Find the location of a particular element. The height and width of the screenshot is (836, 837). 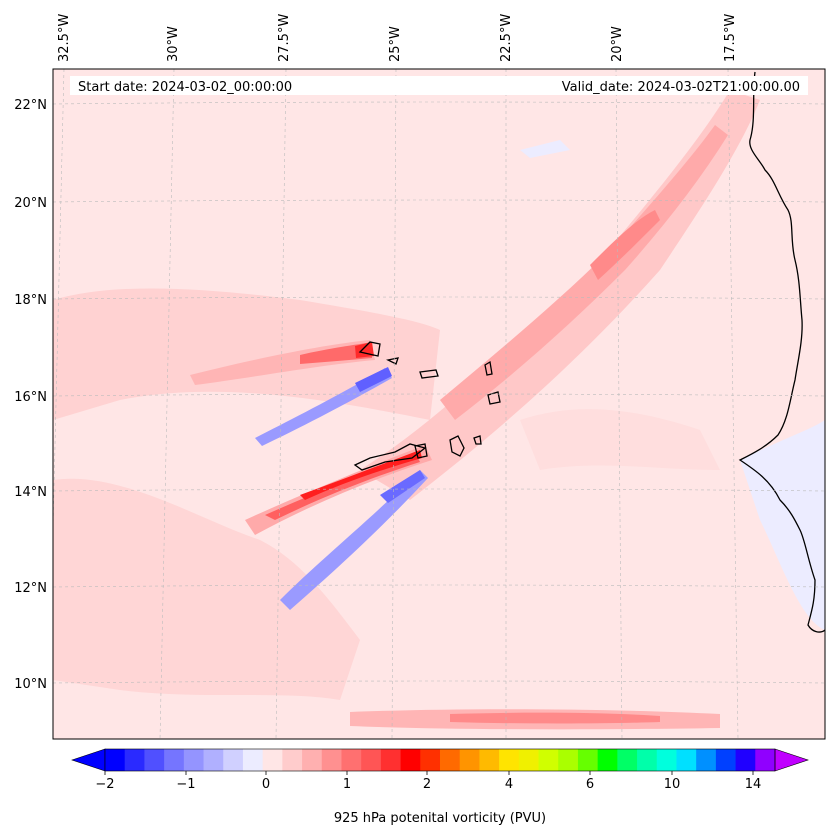

parallel-12n is located at coordinates (439, 586).